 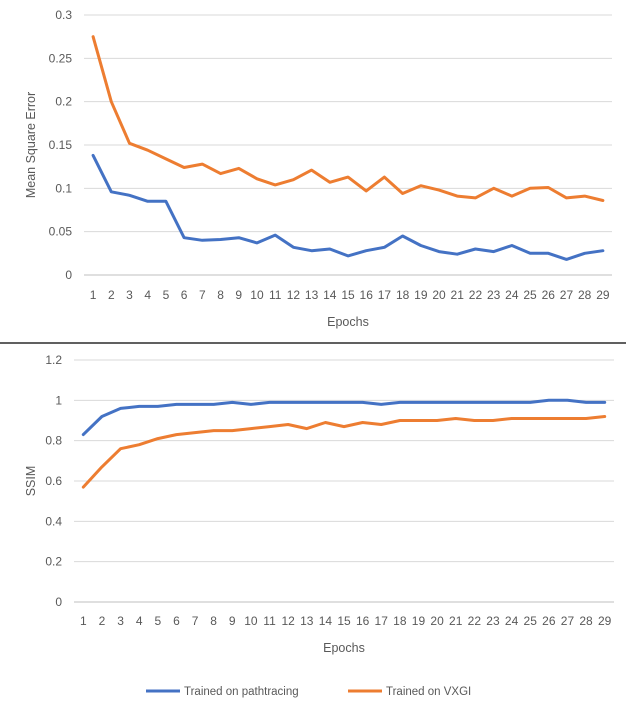 I want to click on ssim-x-tick-label: 29, so click(x=605, y=621).